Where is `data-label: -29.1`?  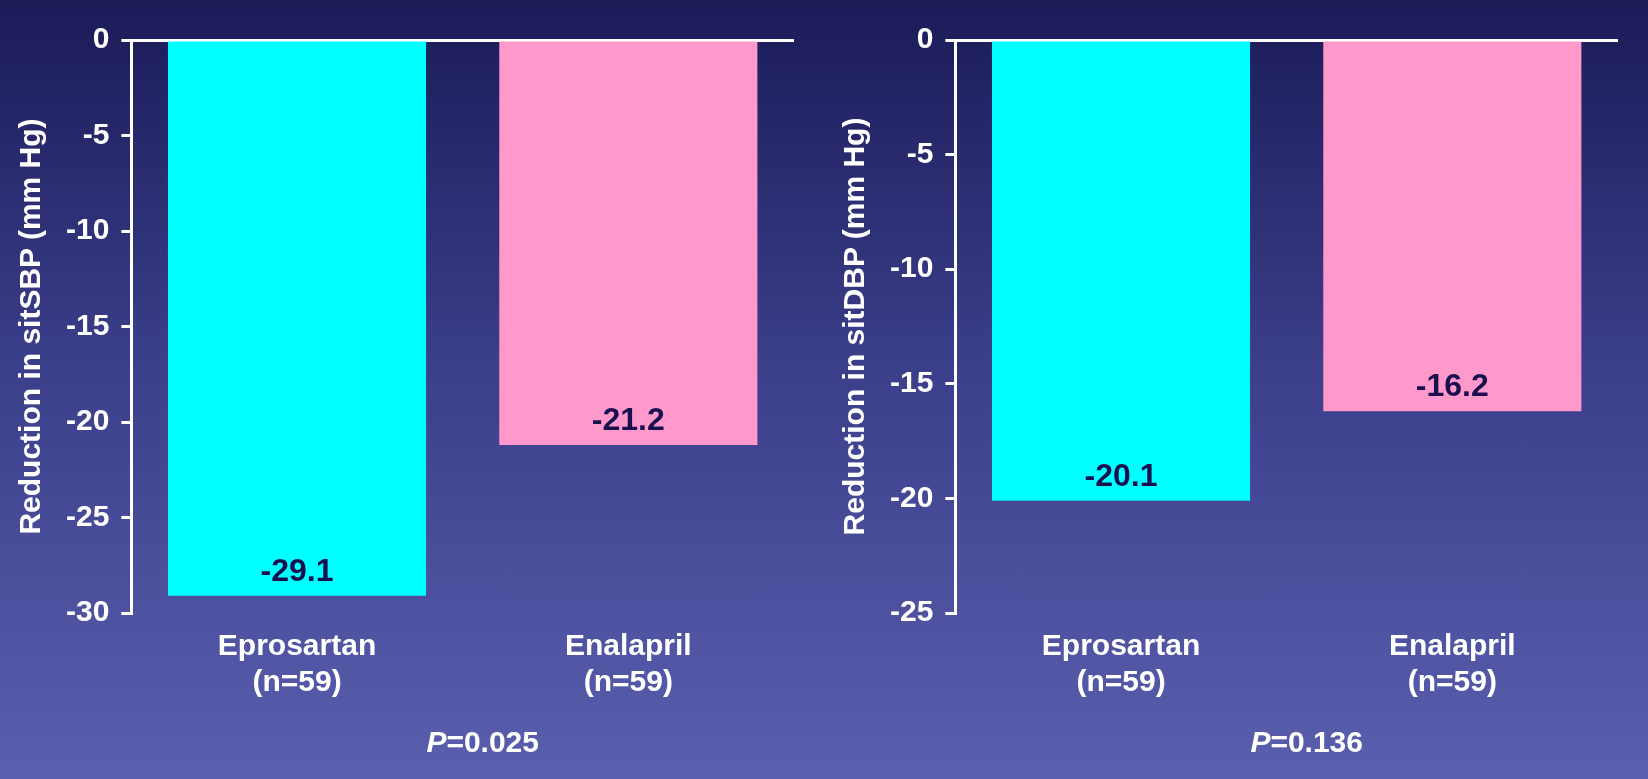 data-label: -29.1 is located at coordinates (297, 569).